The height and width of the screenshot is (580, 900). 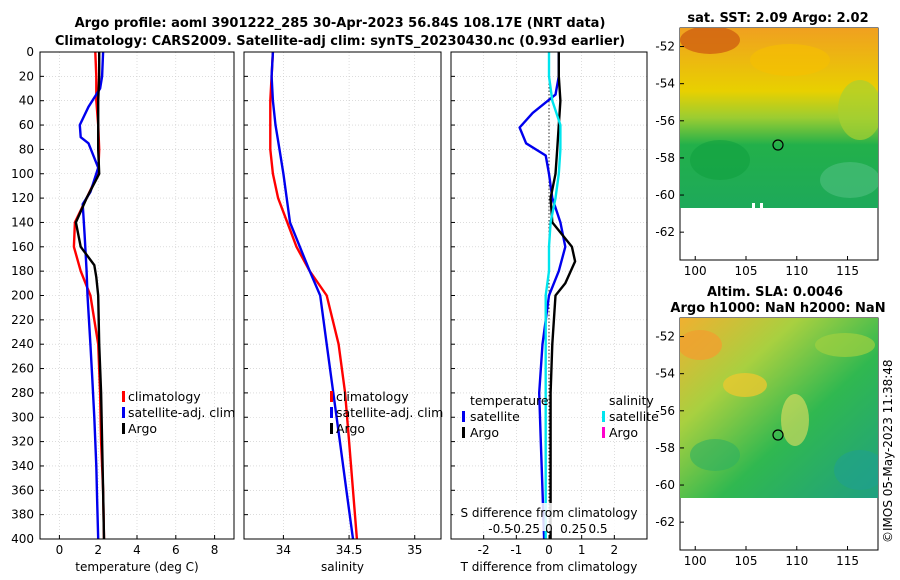 I want to click on x-axis-label: temperature (deg C), so click(x=136, y=567).